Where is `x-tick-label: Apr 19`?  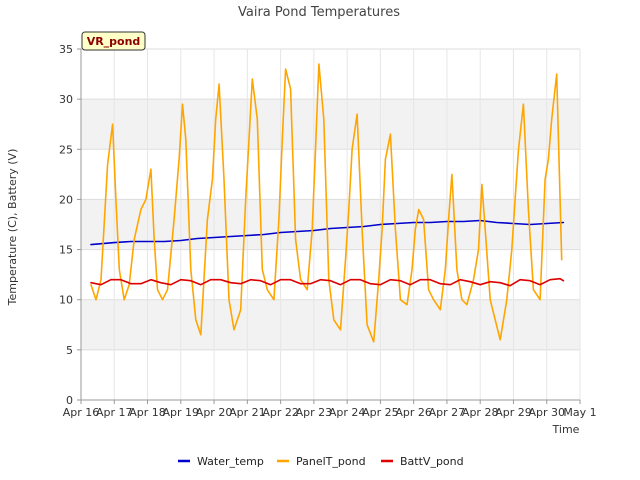 x-tick-label: Apr 19 is located at coordinates (181, 412).